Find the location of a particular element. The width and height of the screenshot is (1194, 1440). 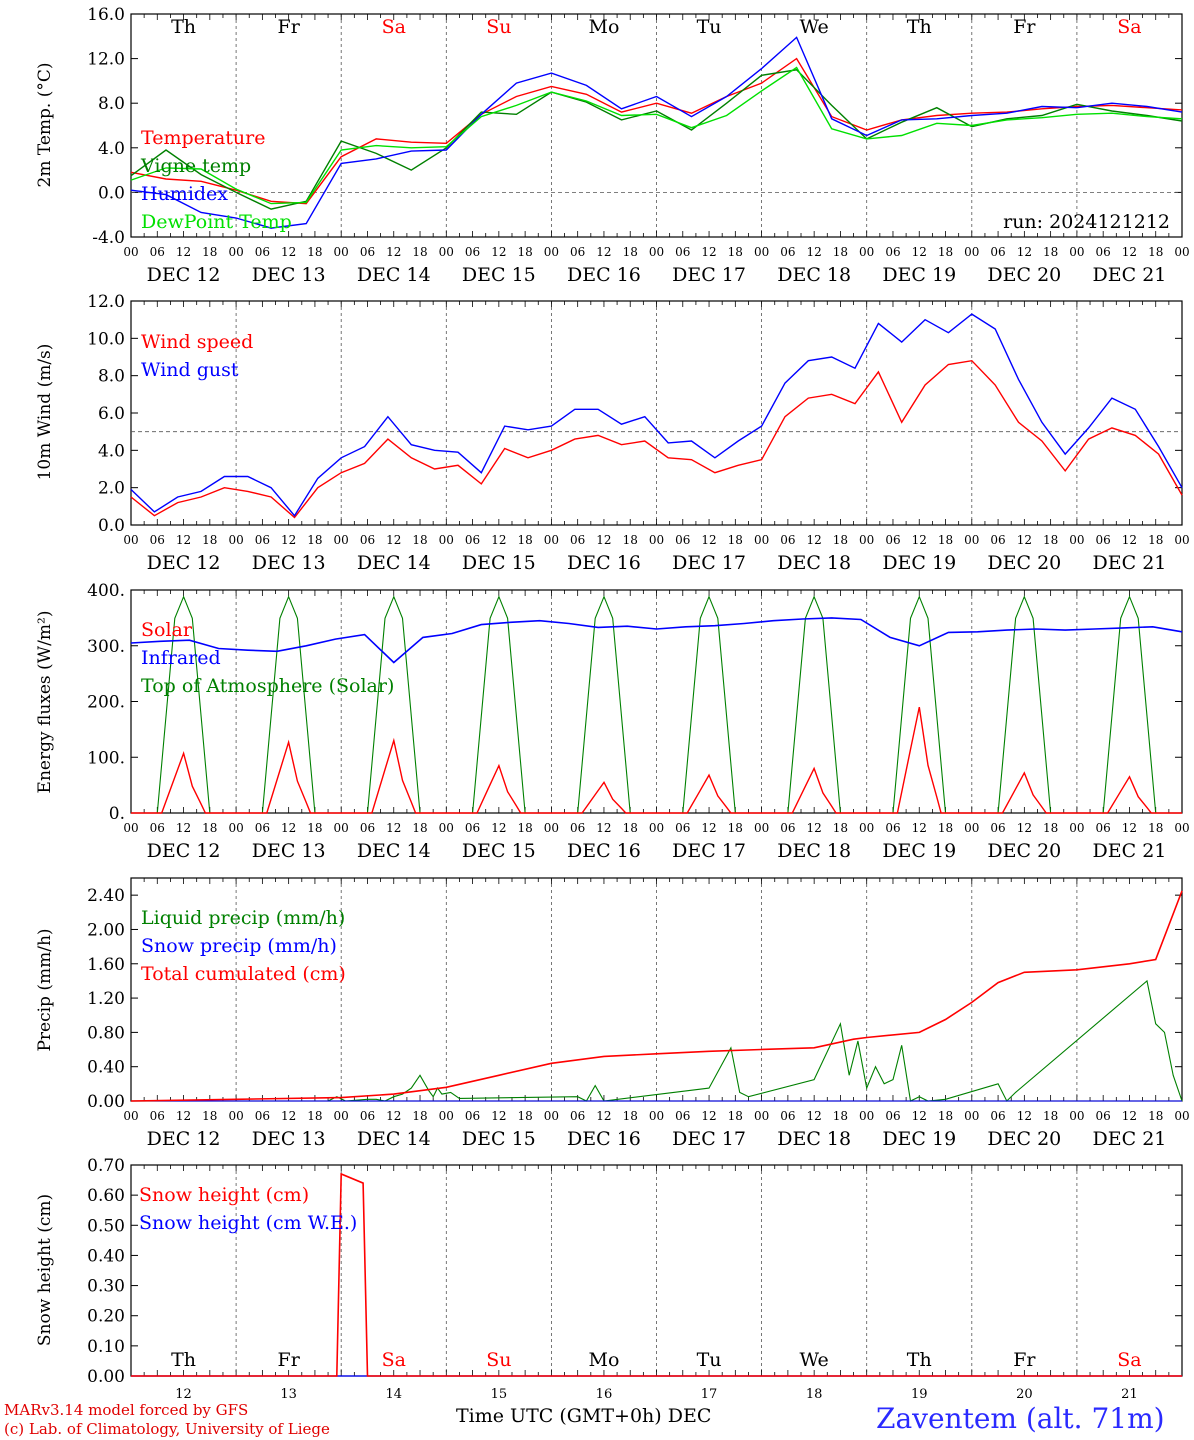

panel-5-y-tick-label: 0.50 is located at coordinates (106, 1226).